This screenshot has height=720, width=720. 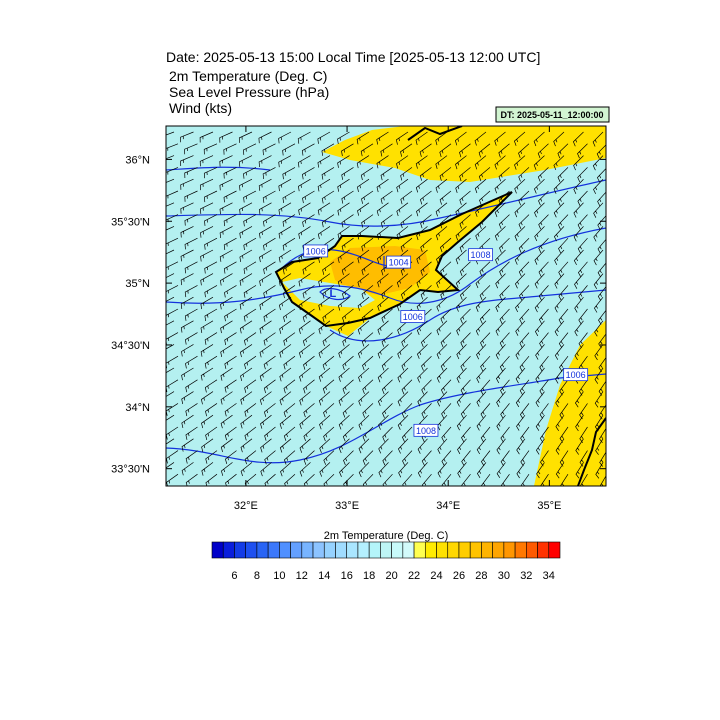 I want to click on warm-area, so click(x=570, y=403).